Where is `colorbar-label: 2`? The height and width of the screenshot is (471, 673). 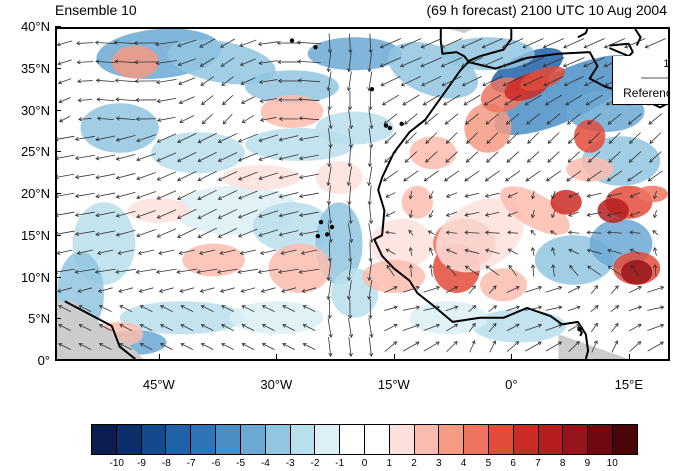
colorbar-label: 2 is located at coordinates (414, 463).